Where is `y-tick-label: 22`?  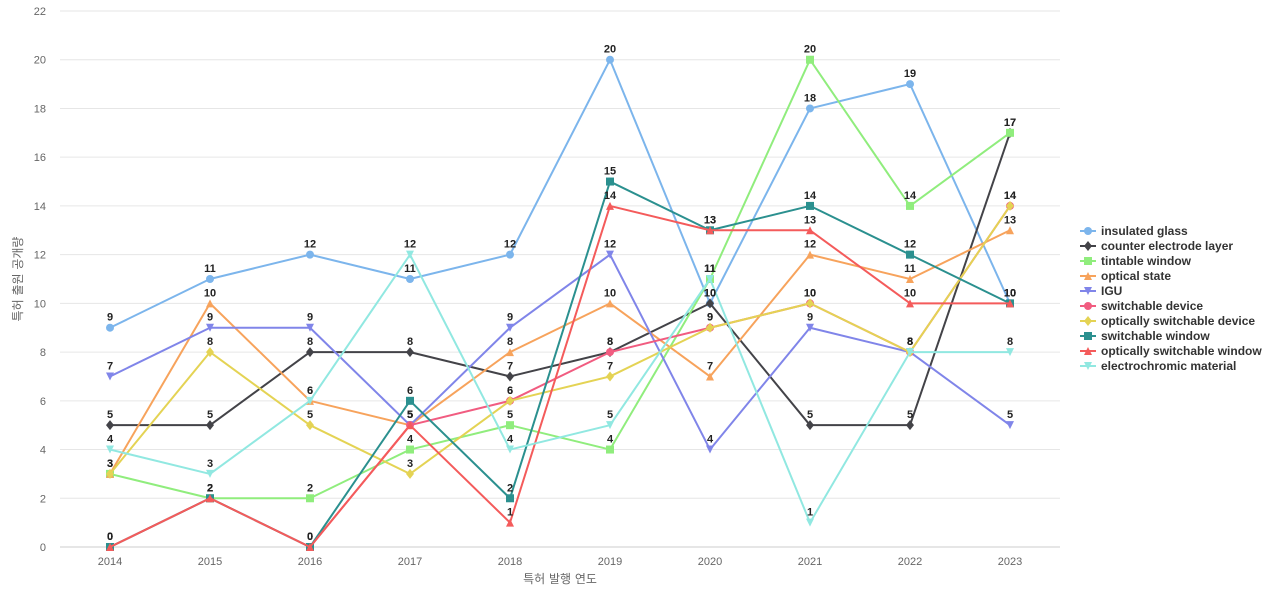 y-tick-label: 22 is located at coordinates (40, 12).